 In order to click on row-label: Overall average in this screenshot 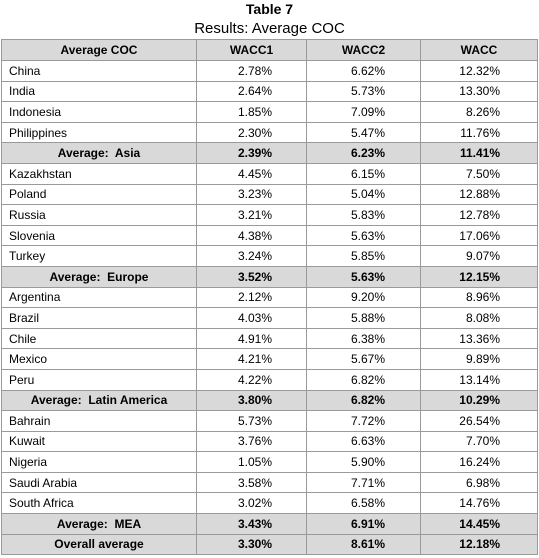, I will do `click(99, 544)`.